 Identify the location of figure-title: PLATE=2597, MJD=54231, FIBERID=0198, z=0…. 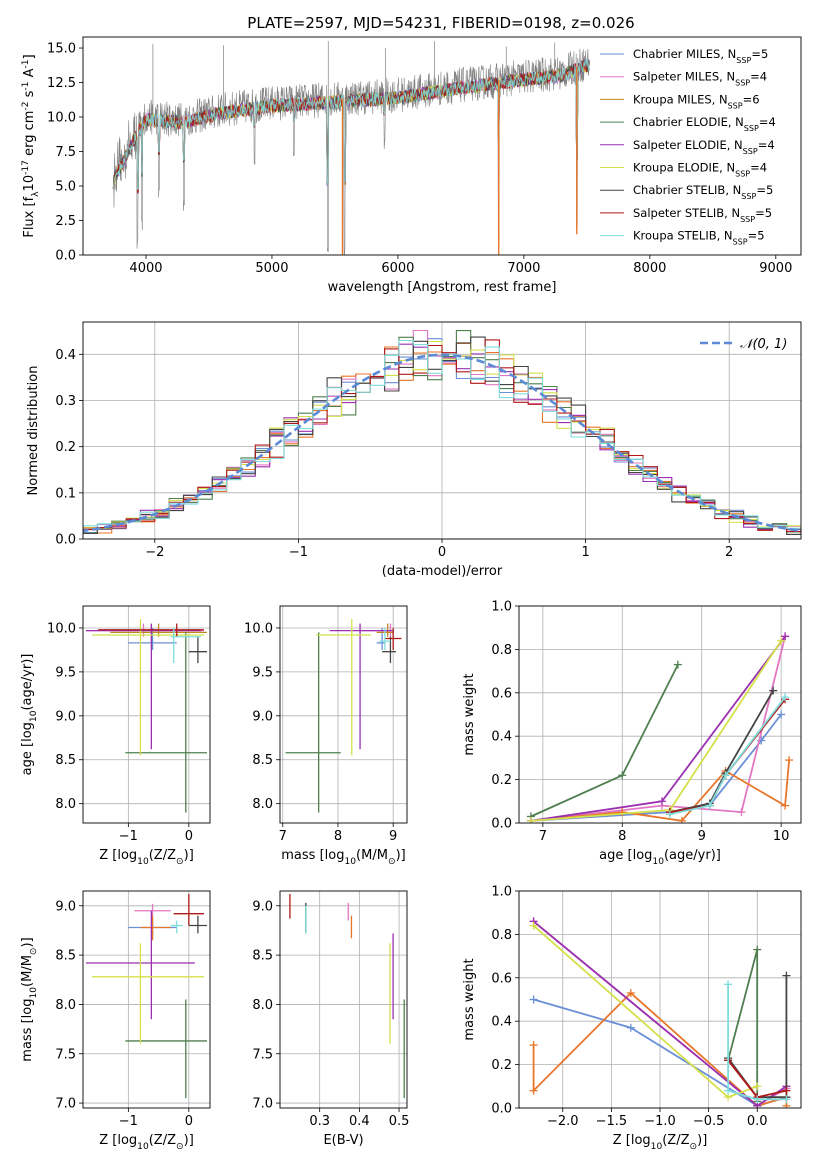
(440, 23).